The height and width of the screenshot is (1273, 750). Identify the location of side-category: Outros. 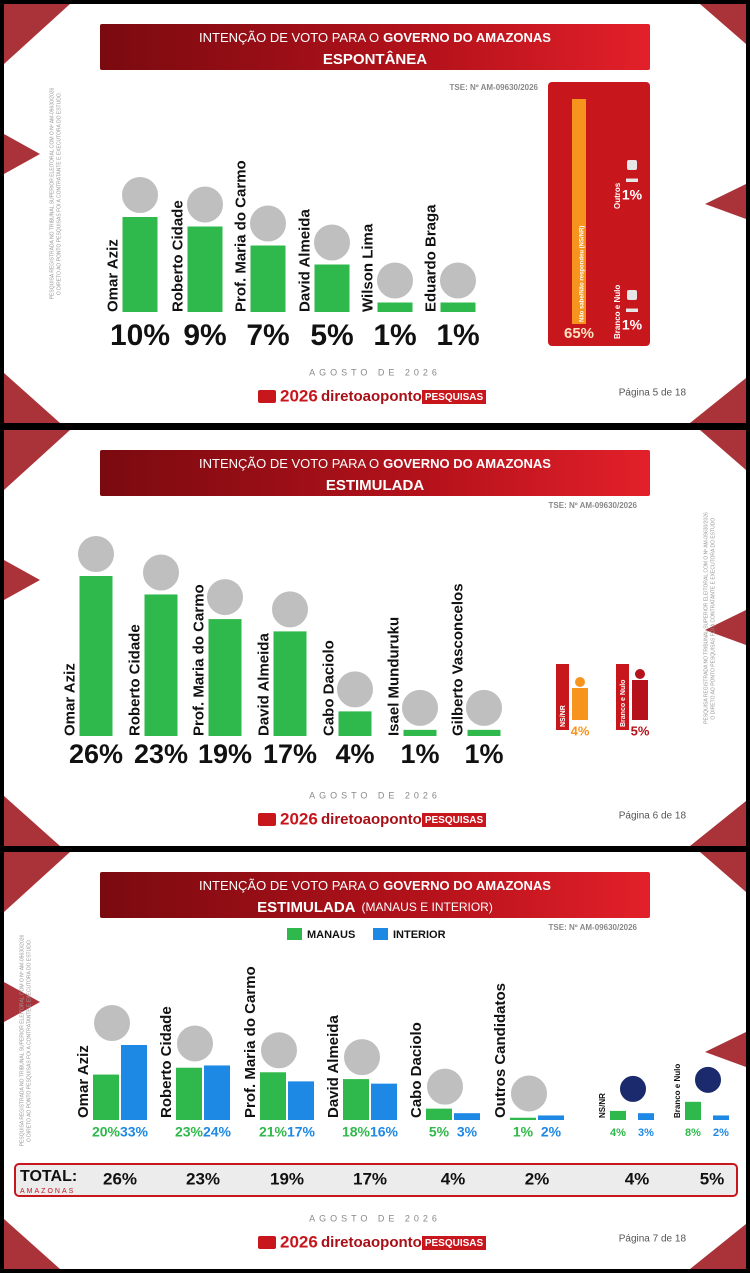
(617, 195).